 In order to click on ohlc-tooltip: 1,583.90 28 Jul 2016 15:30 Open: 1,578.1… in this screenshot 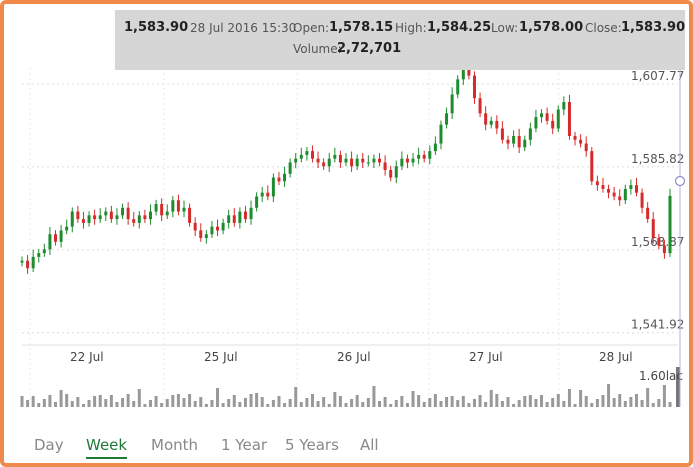, I will do `click(400, 40)`.